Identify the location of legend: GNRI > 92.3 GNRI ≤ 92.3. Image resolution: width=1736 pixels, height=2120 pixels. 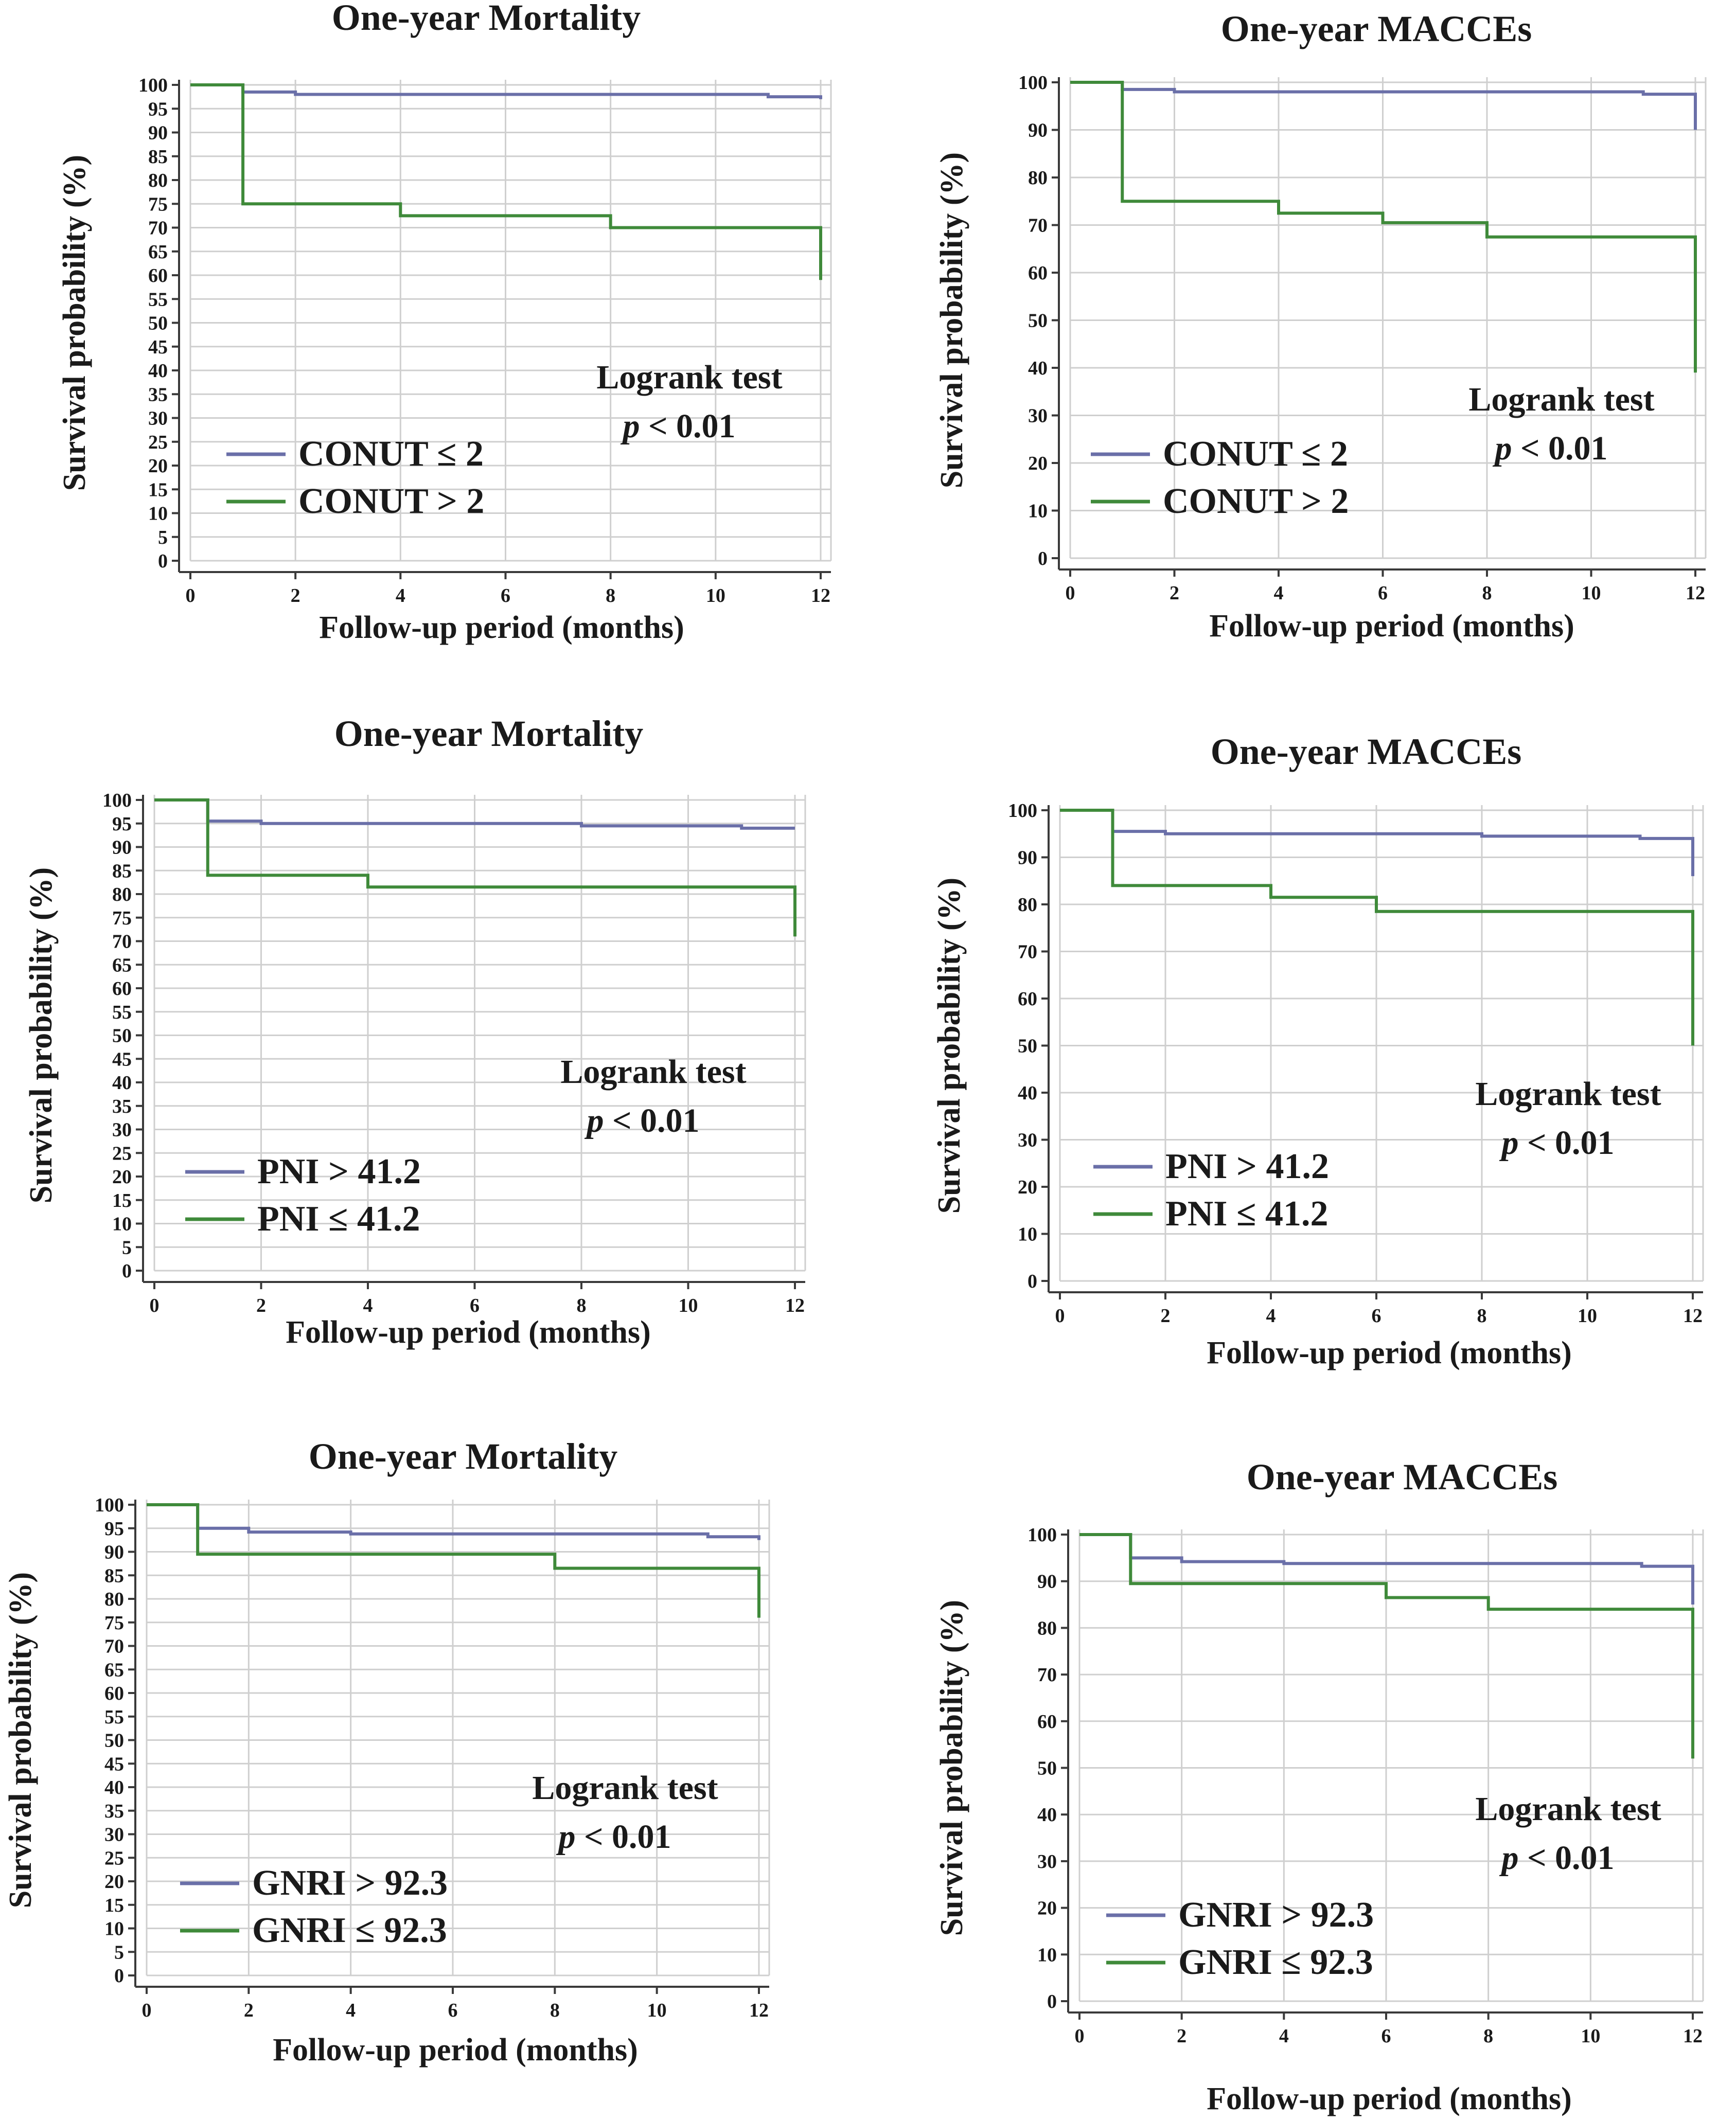
(314, 1906).